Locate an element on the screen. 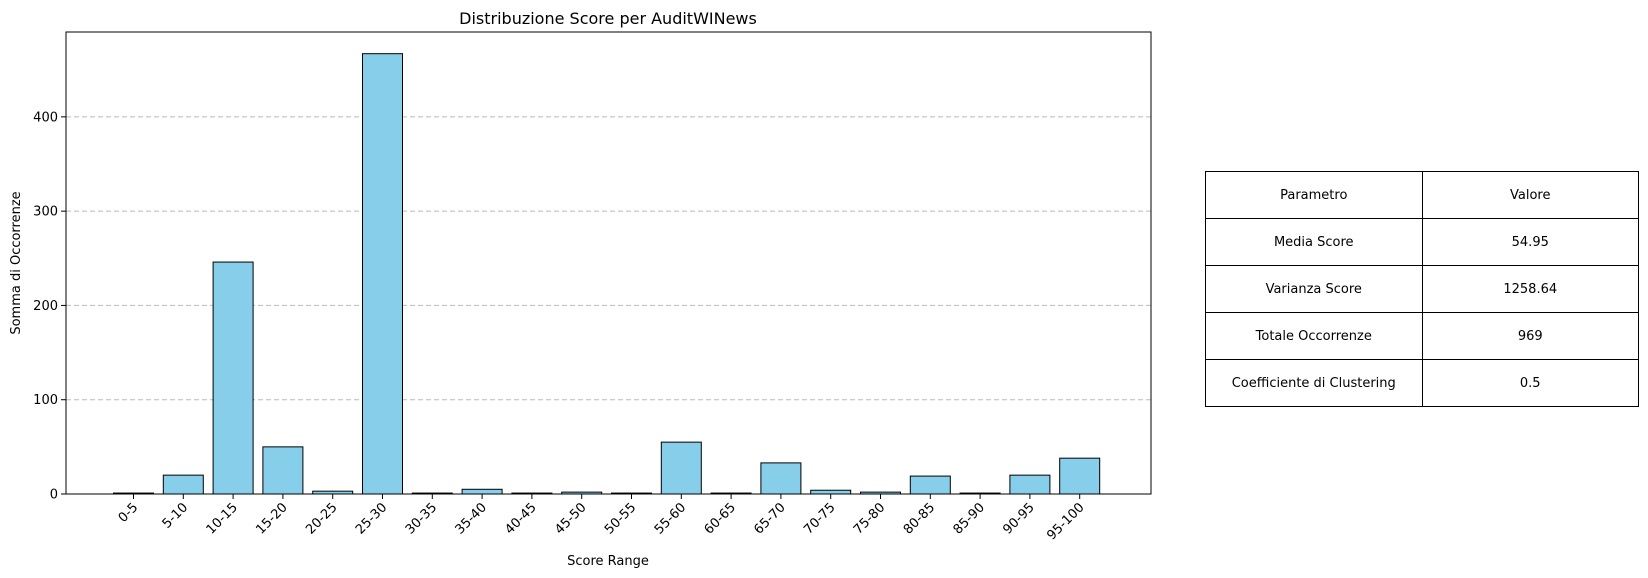  x-tick-label: 75-80 is located at coordinates (869, 518).